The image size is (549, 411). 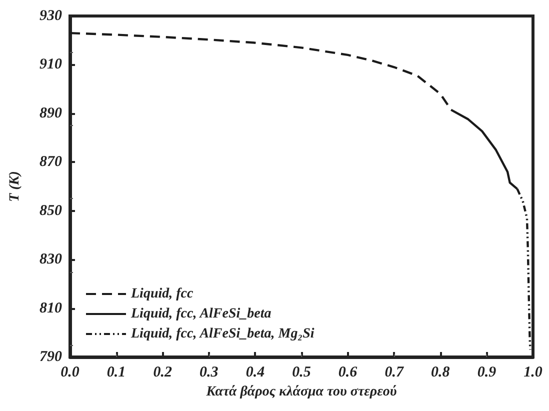 What do you see at coordinates (51, 357) in the screenshot?
I see `y-tick-label: 790` at bounding box center [51, 357].